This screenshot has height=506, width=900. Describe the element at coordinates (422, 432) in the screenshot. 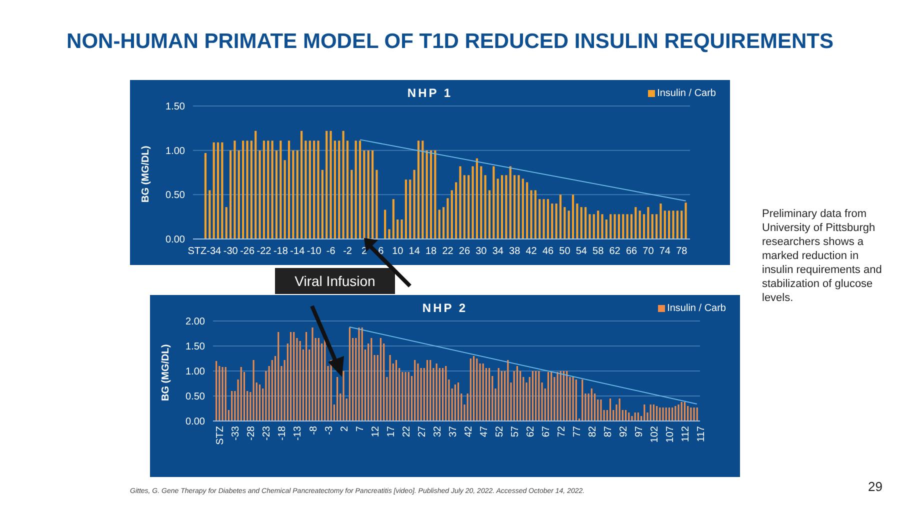

I see `x-tick-label: 27` at that location.